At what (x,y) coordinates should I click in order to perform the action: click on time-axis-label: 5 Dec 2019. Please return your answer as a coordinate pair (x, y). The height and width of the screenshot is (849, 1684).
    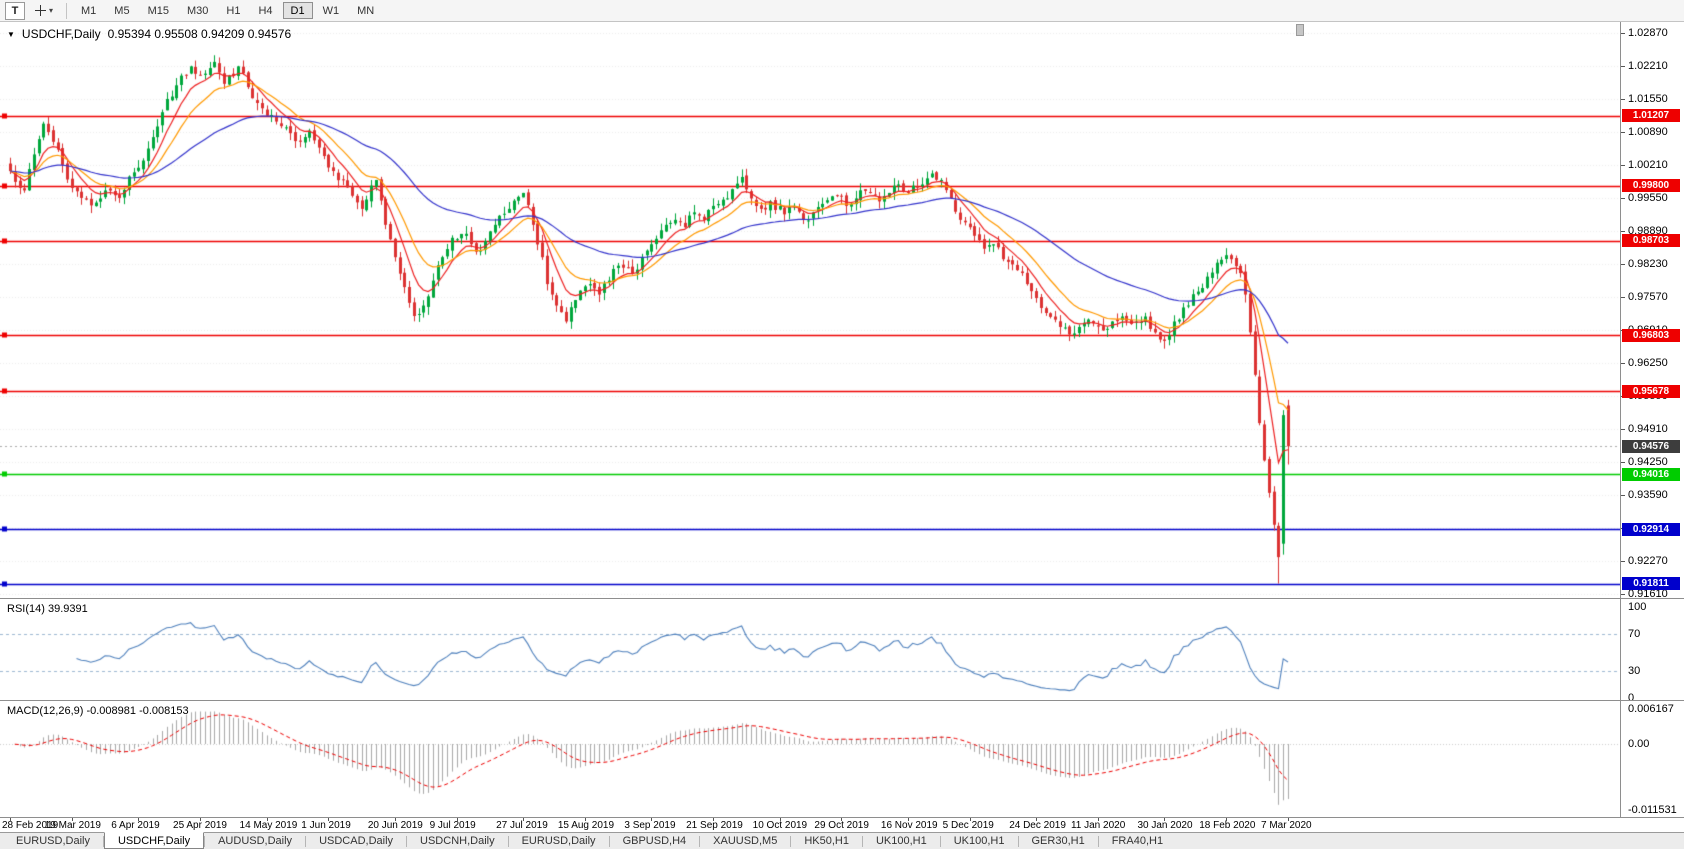
    Looking at the image, I should click on (968, 825).